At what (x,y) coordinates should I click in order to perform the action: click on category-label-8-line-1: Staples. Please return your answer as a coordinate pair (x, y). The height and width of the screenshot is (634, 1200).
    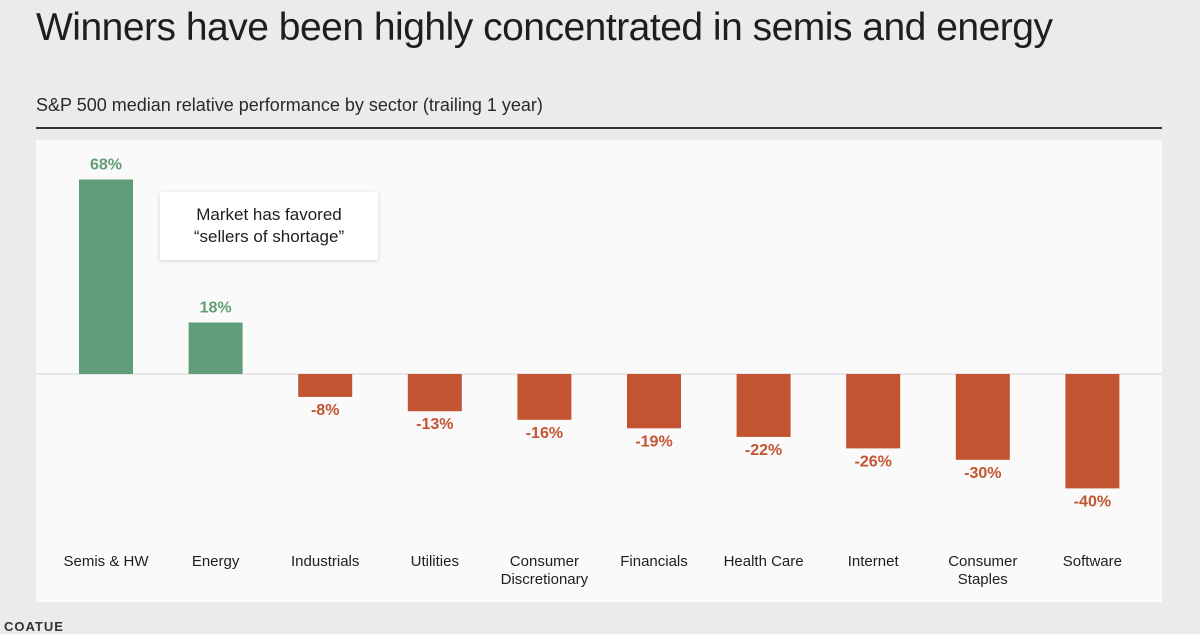
    Looking at the image, I should click on (983, 579).